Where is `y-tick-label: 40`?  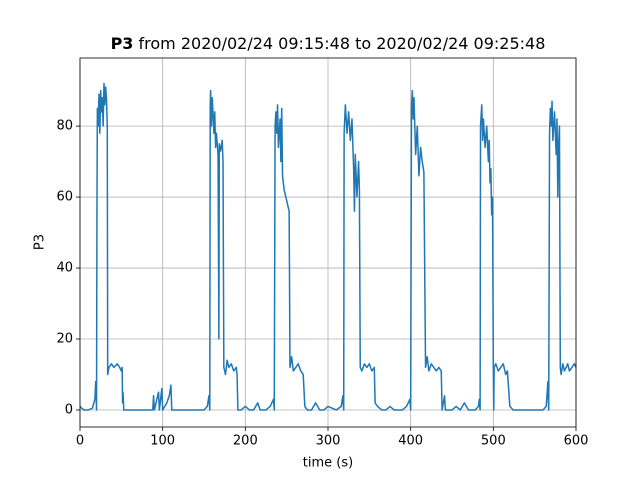
y-tick-label: 40 is located at coordinates (64, 268).